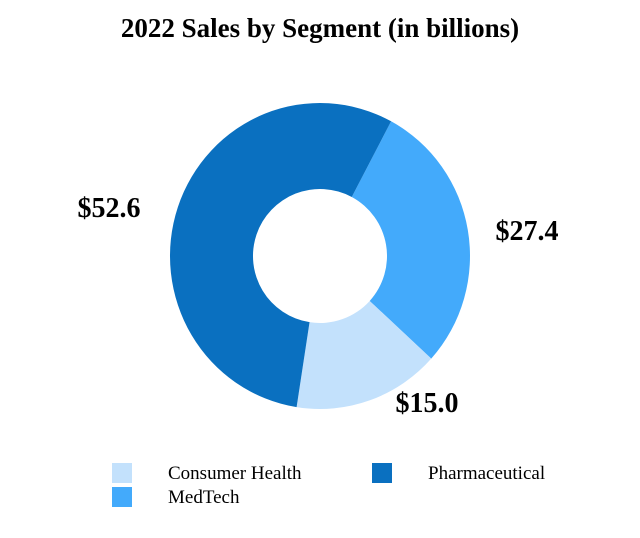 The width and height of the screenshot is (640, 538). What do you see at coordinates (320, 28) in the screenshot?
I see `chart-title: 2022 Sales by Segment (in billions)` at bounding box center [320, 28].